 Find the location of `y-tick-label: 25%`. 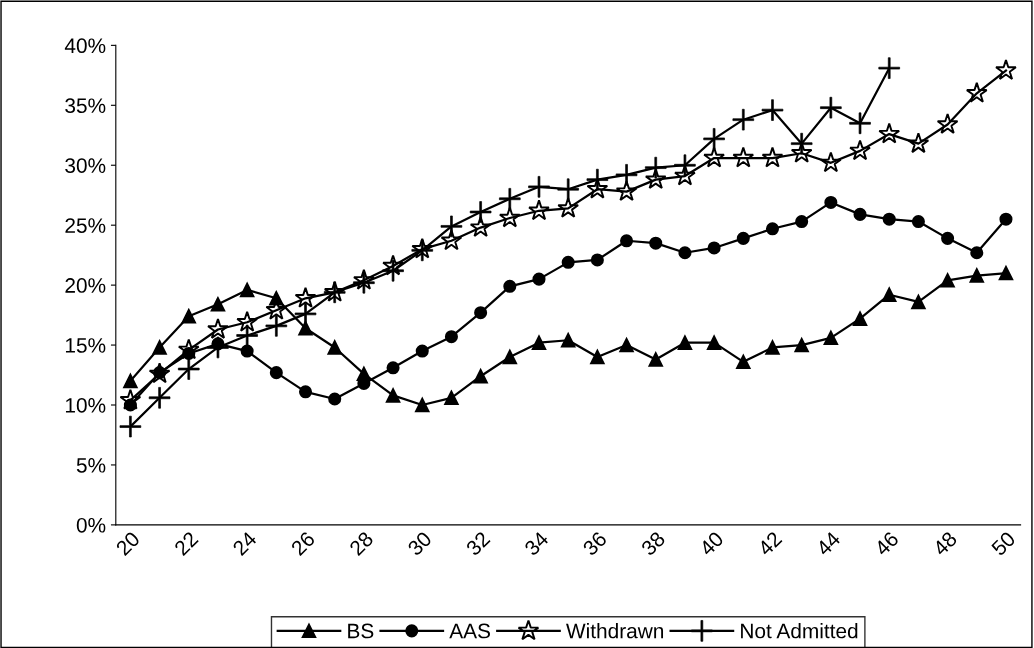

y-tick-label: 25% is located at coordinates (85, 225).